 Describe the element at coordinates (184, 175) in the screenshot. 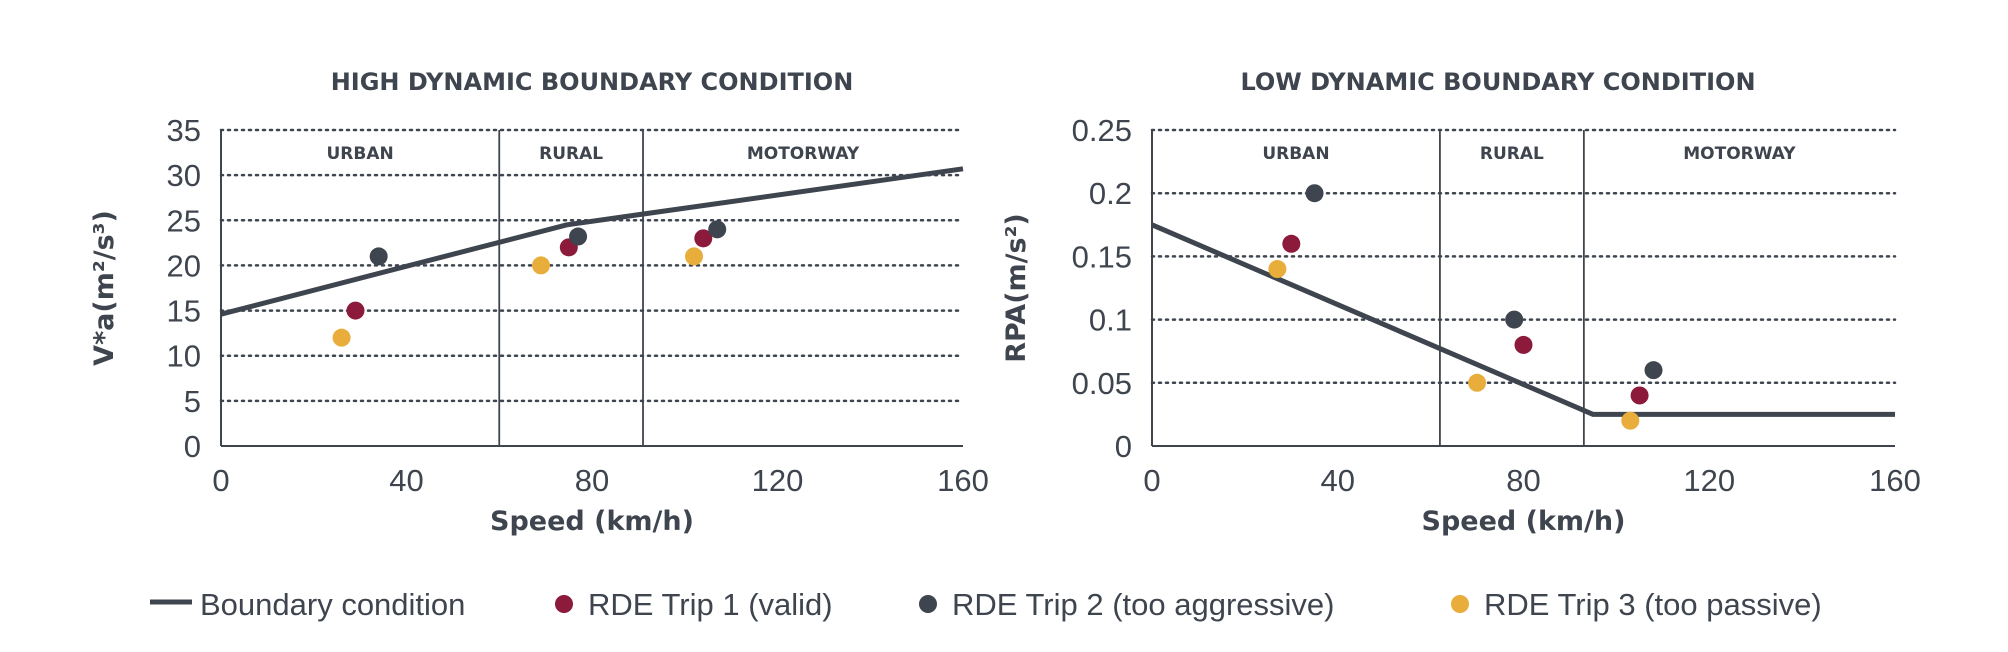

I see `high-y-tick-label: 30` at that location.